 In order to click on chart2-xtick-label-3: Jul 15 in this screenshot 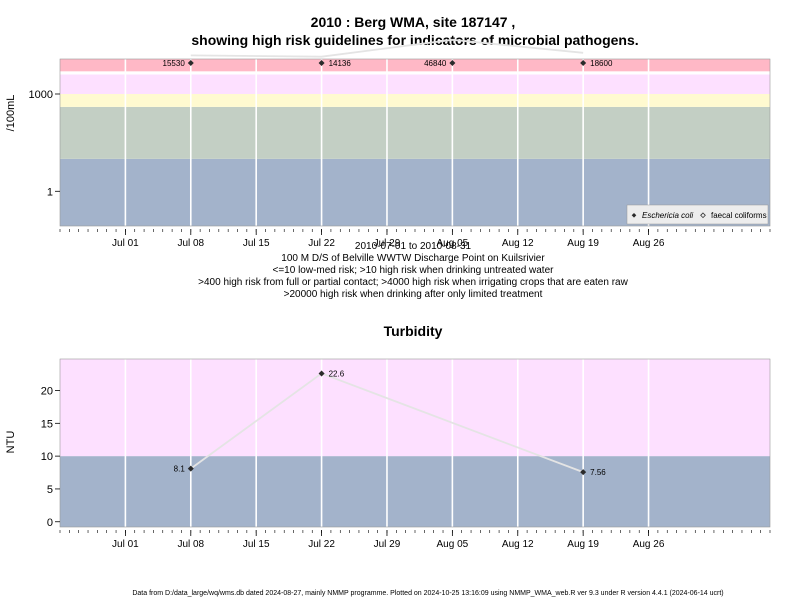, I will do `click(256, 544)`.